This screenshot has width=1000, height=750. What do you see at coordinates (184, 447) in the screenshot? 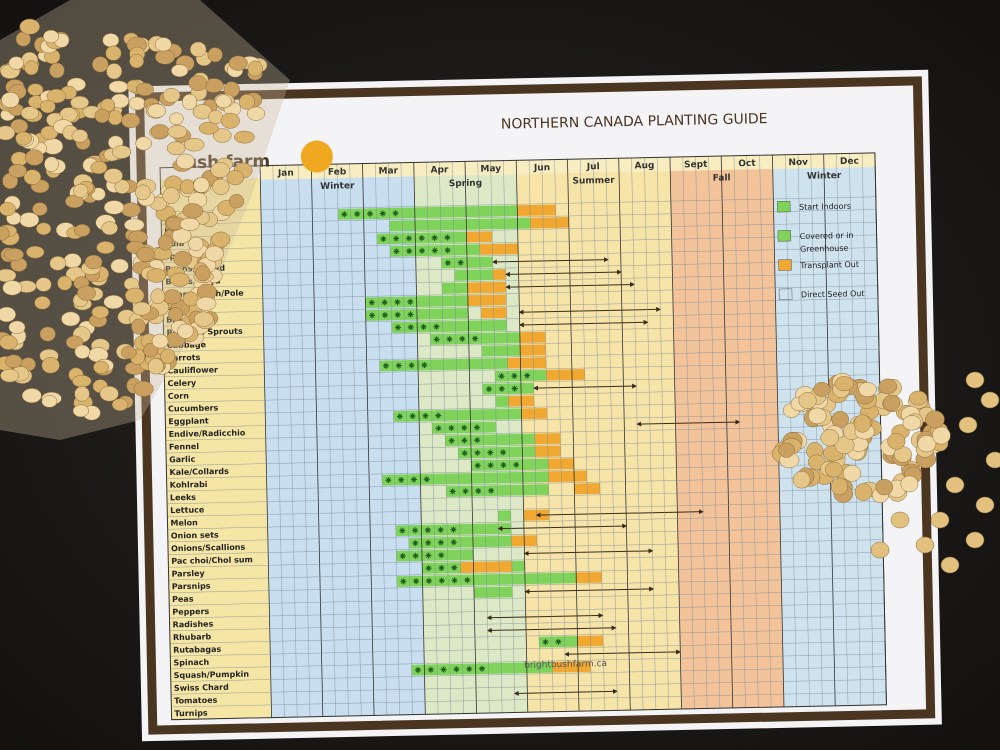
I see `crop-label: Fennel` at bounding box center [184, 447].